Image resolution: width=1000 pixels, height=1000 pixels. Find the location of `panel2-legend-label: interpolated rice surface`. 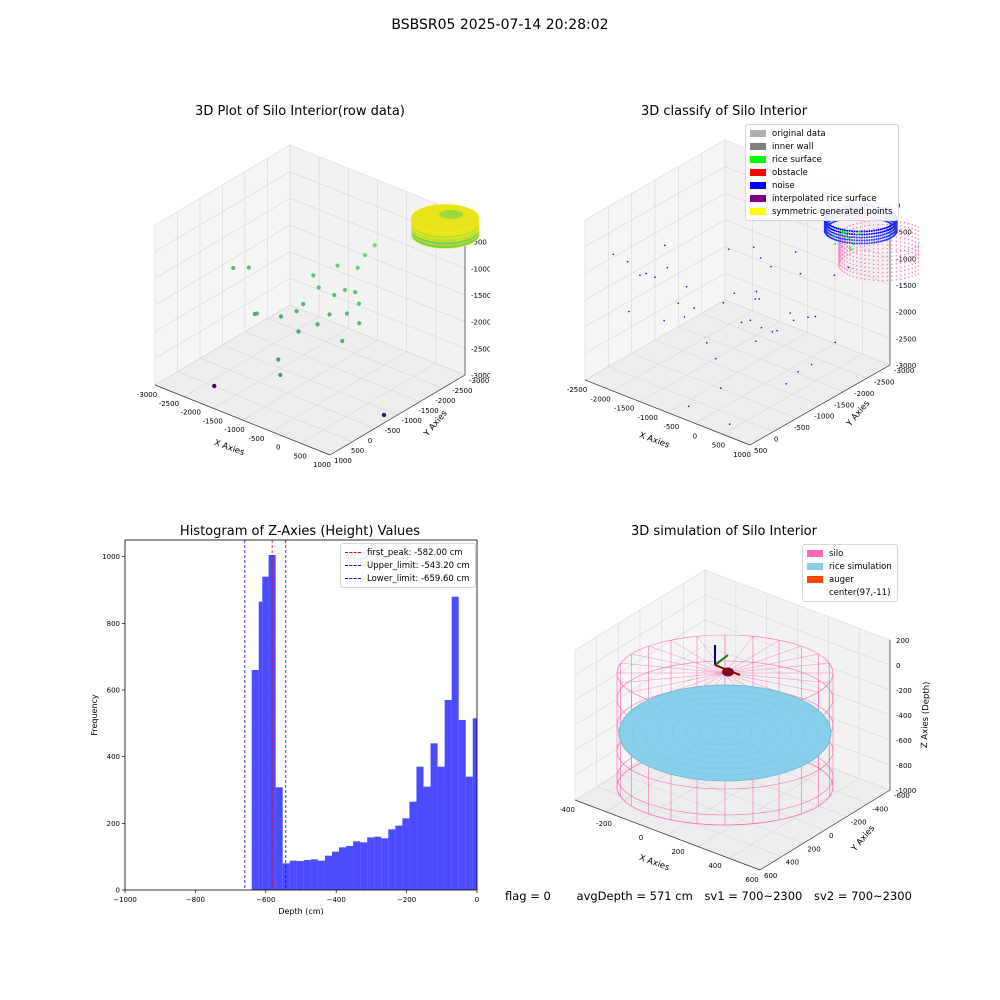

panel2-legend-label: interpolated rice surface is located at coordinates (824, 198).